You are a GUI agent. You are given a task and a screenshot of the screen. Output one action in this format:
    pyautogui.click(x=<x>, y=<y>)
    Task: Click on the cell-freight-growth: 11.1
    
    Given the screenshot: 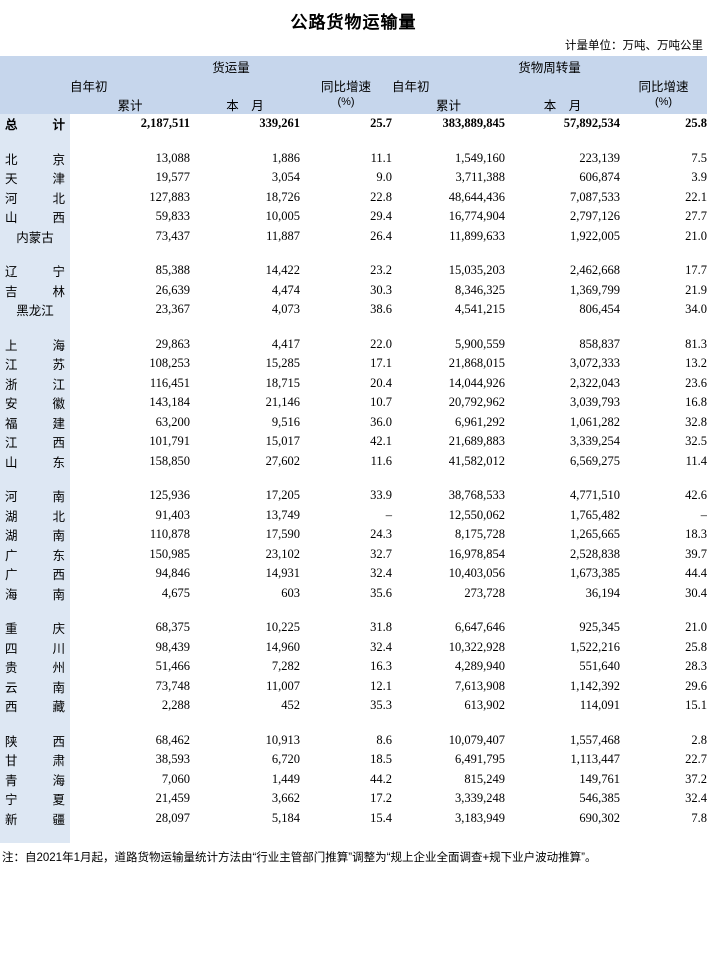 What is the action you would take?
    pyautogui.click(x=381, y=157)
    